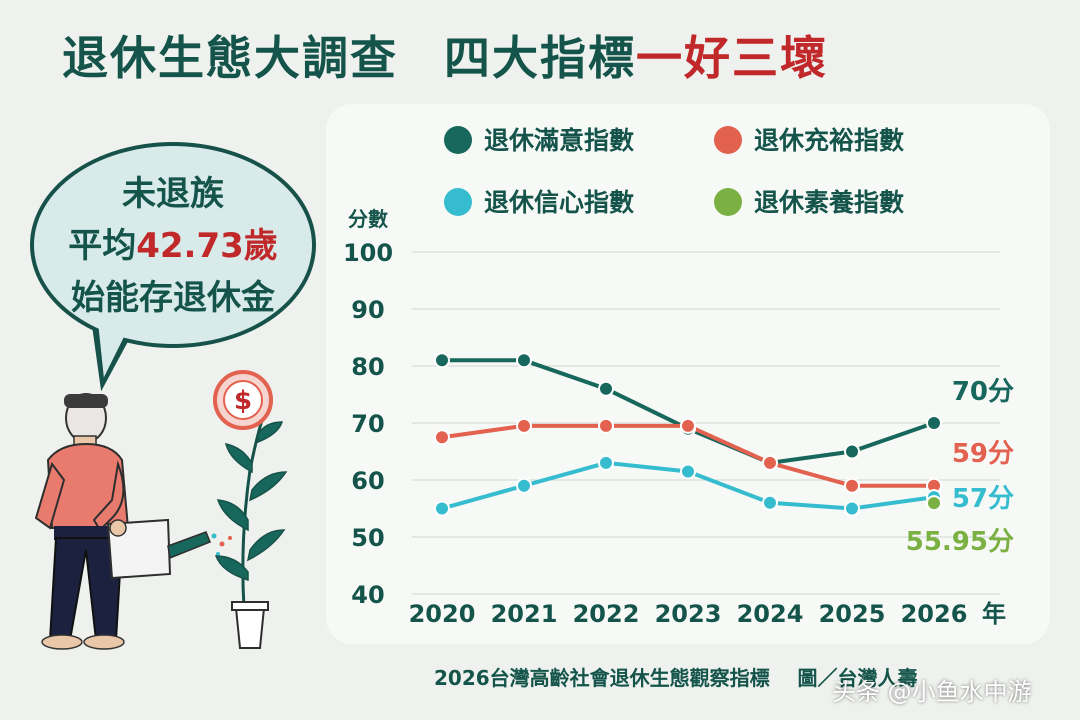 The image size is (1080, 720). Describe the element at coordinates (442, 614) in the screenshot. I see `x-tick-label: 2020` at that location.